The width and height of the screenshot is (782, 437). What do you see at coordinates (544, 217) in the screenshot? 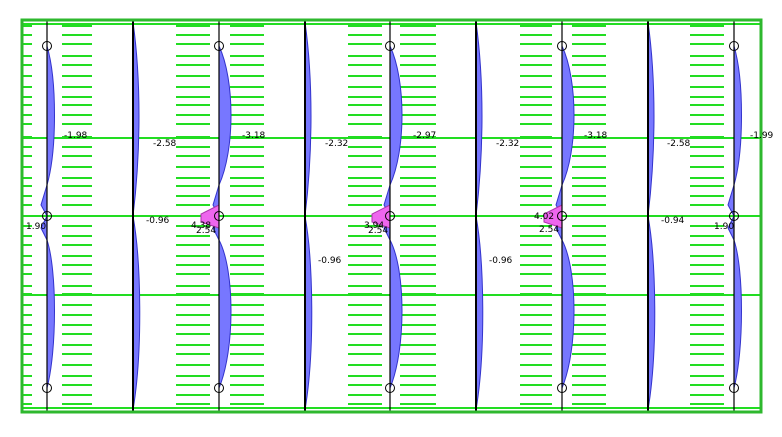
I see `moment-label-c7-mid1: 4.02` at bounding box center [544, 217].